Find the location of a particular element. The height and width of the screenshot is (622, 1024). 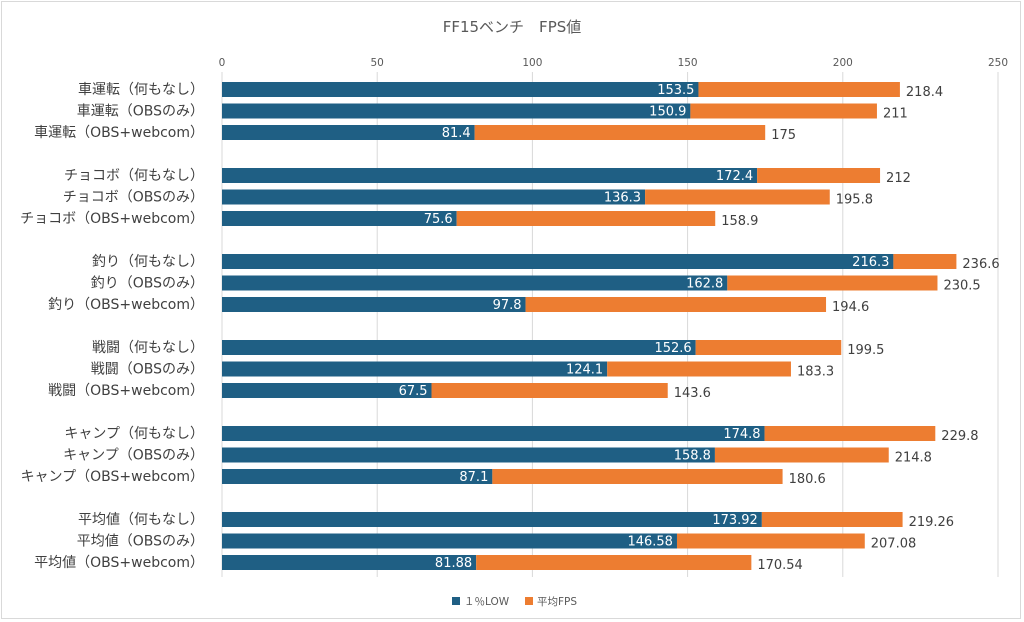

data-label-low: 216.3 is located at coordinates (870, 262).